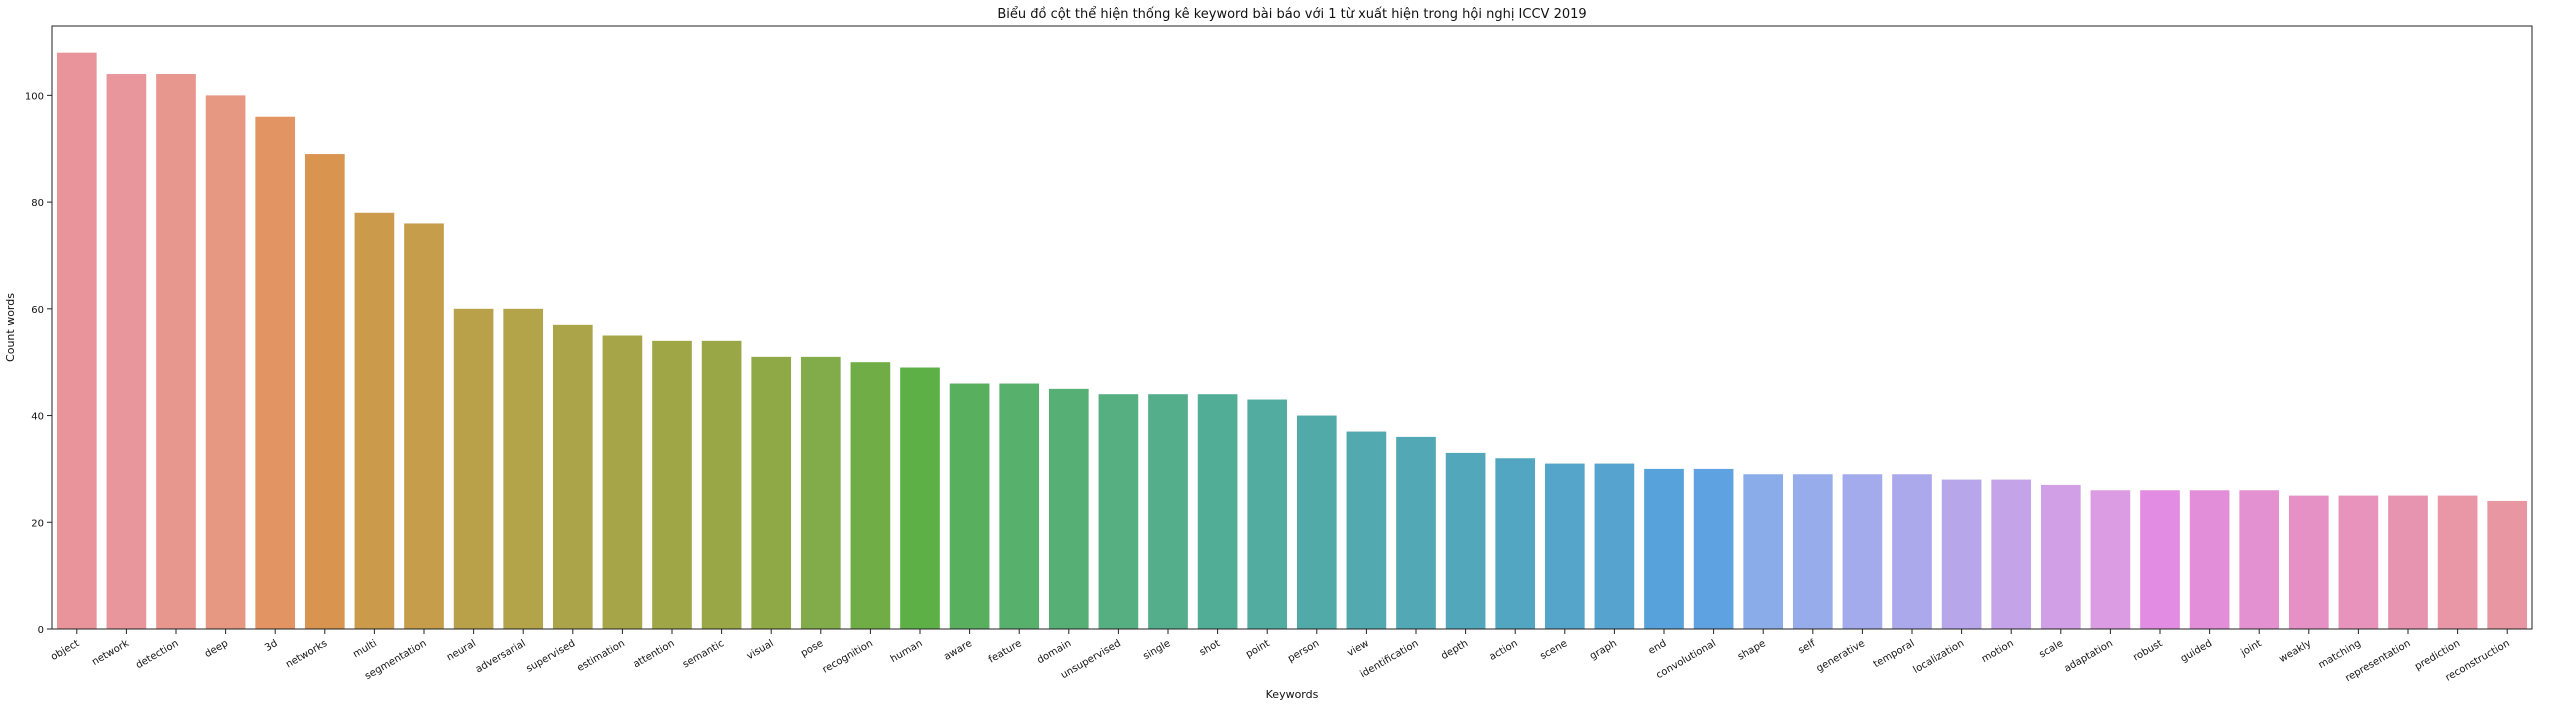 This screenshot has height=709, width=2551. What do you see at coordinates (653, 654) in the screenshot?
I see `x-tick-label: attention` at bounding box center [653, 654].